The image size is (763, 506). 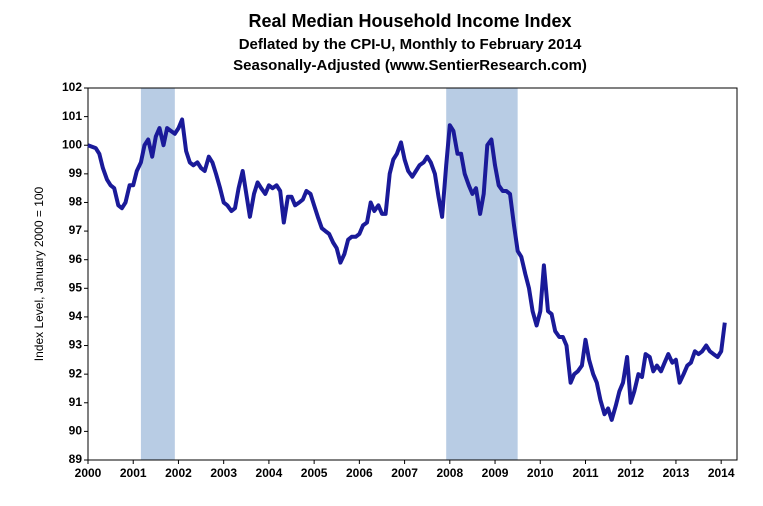 What do you see at coordinates (223, 473) in the screenshot?
I see `x-tick-label: 2003` at bounding box center [223, 473].